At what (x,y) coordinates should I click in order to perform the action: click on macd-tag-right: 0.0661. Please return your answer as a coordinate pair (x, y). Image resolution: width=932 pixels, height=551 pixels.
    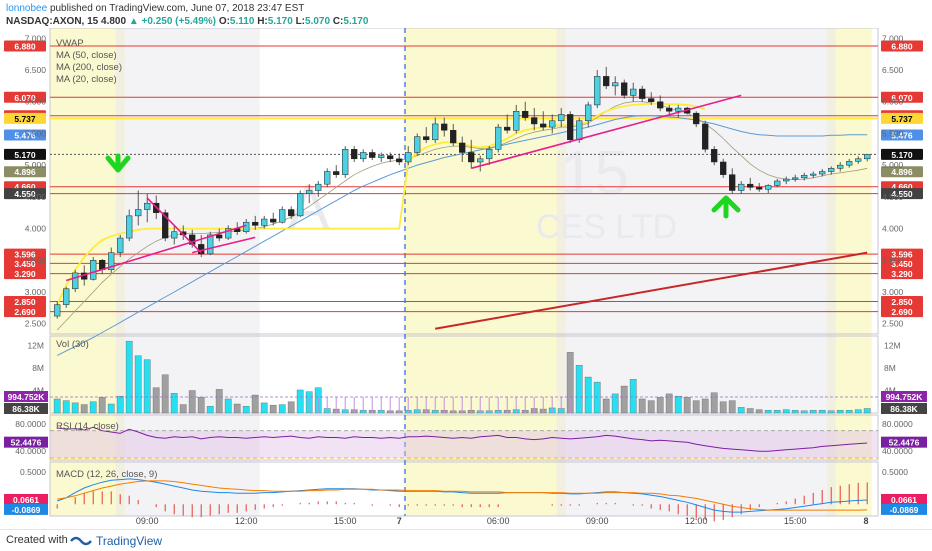
    Looking at the image, I should click on (904, 500).